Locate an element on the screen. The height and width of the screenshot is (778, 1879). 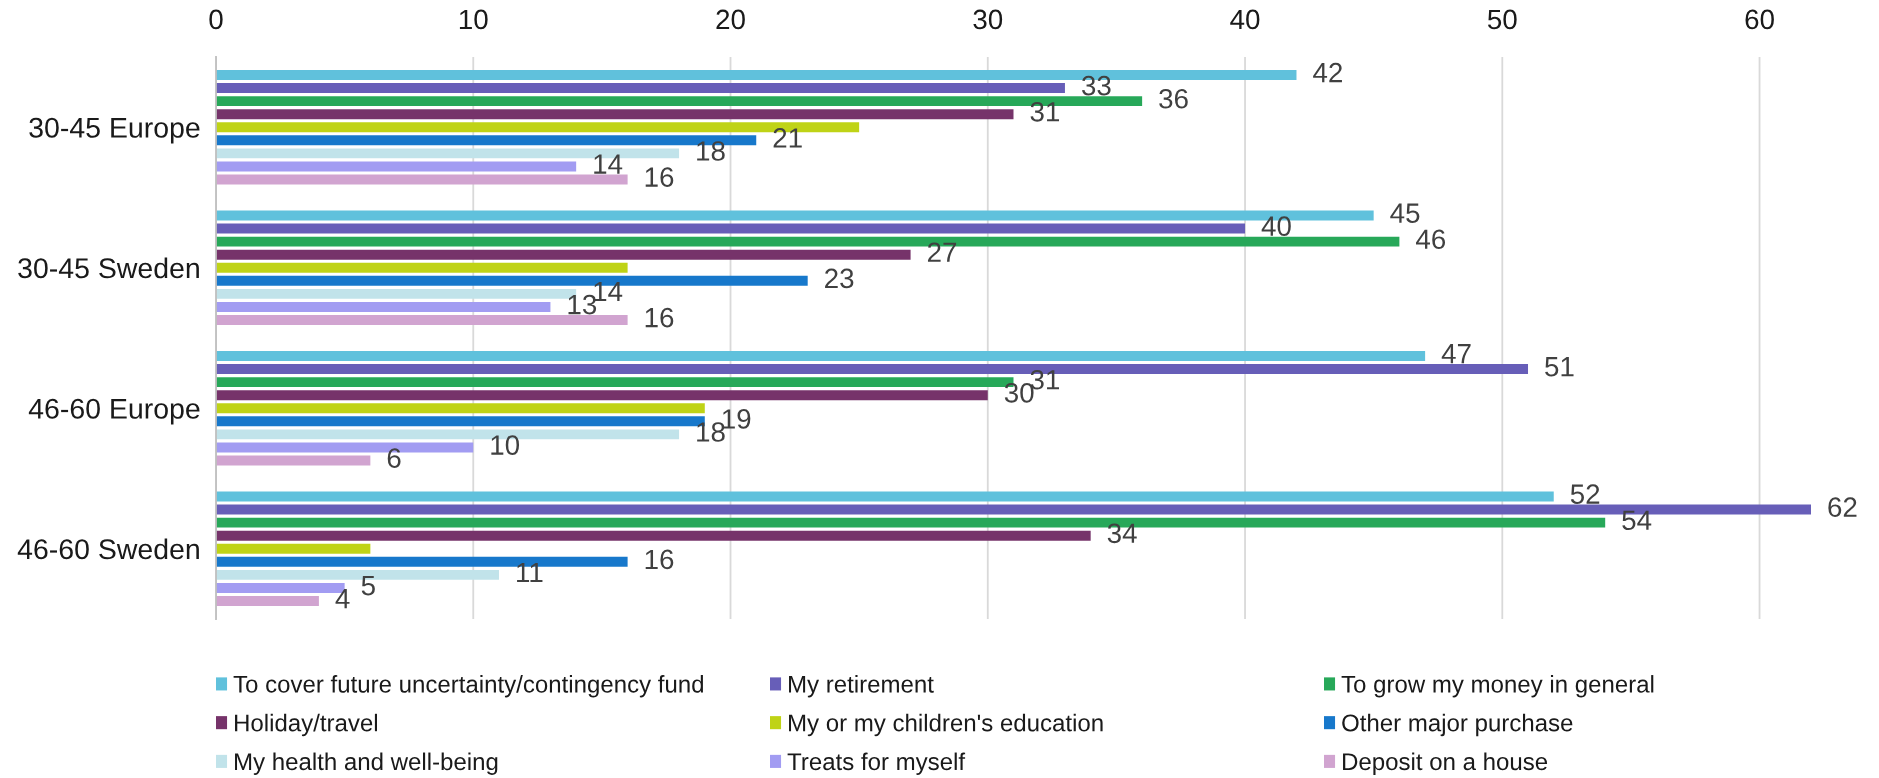
legend-label: Treats for myself is located at coordinates (876, 763).